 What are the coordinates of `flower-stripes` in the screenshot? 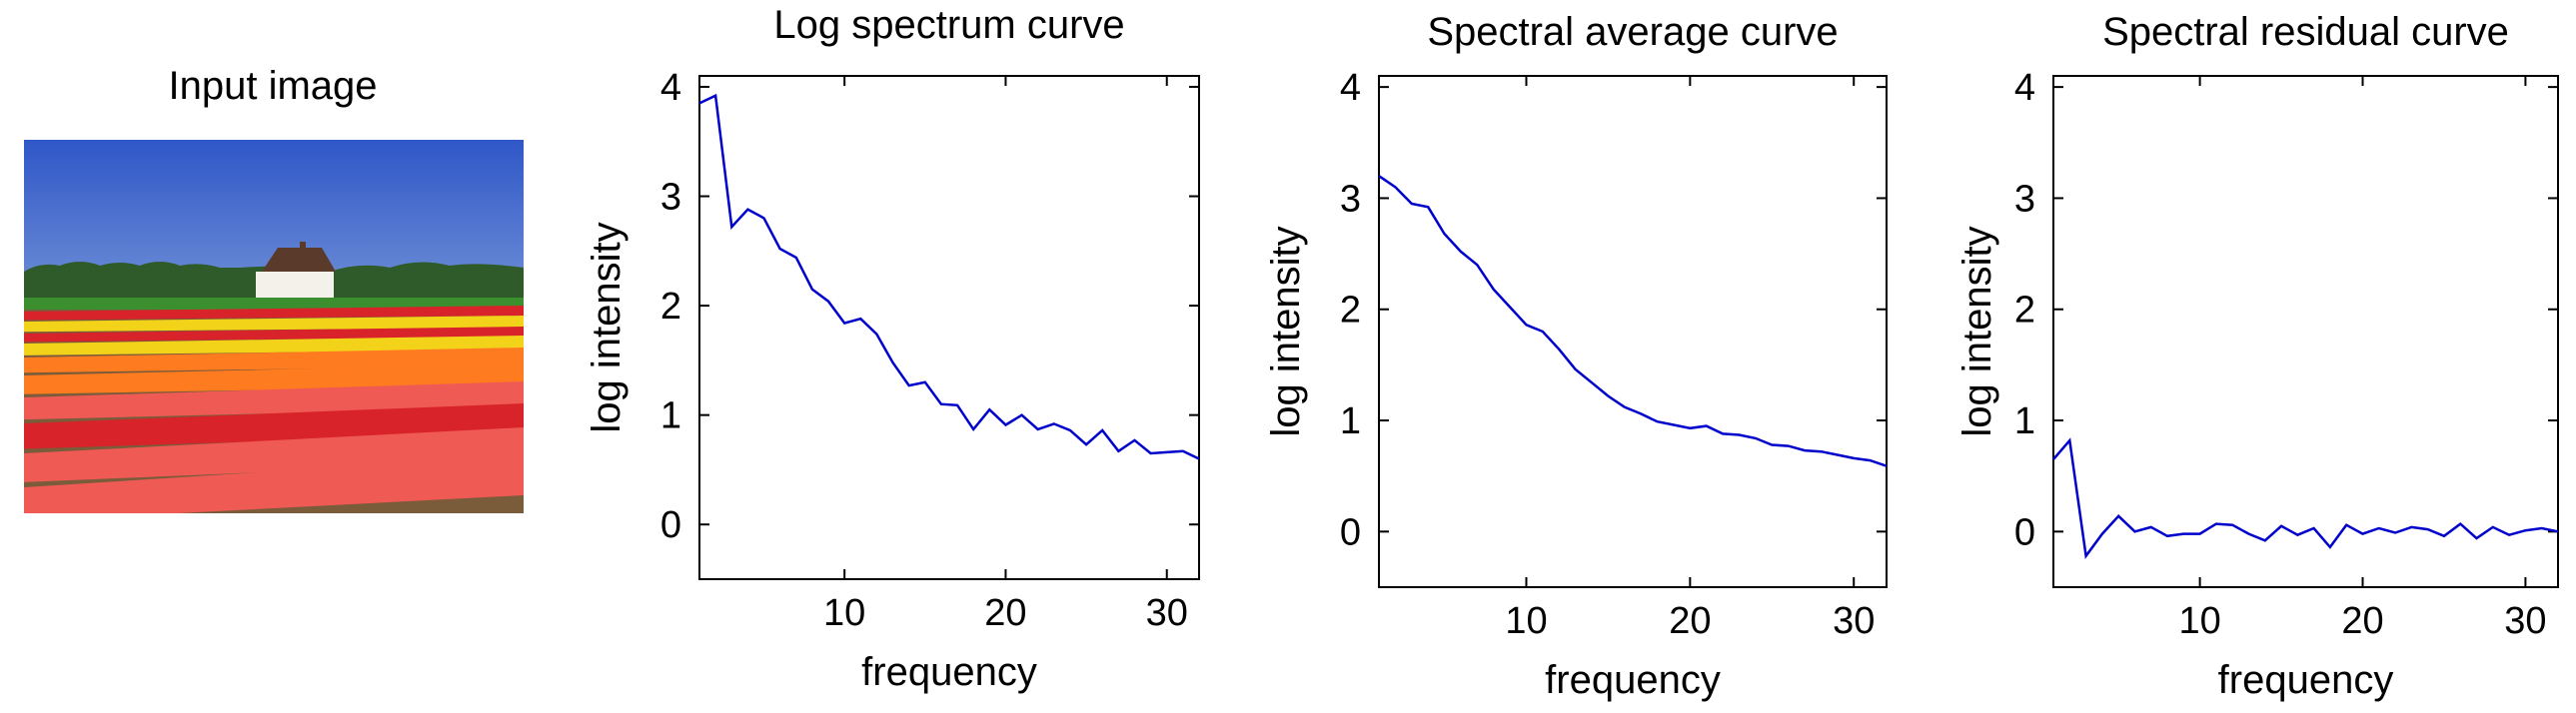 It's located at (274, 410).